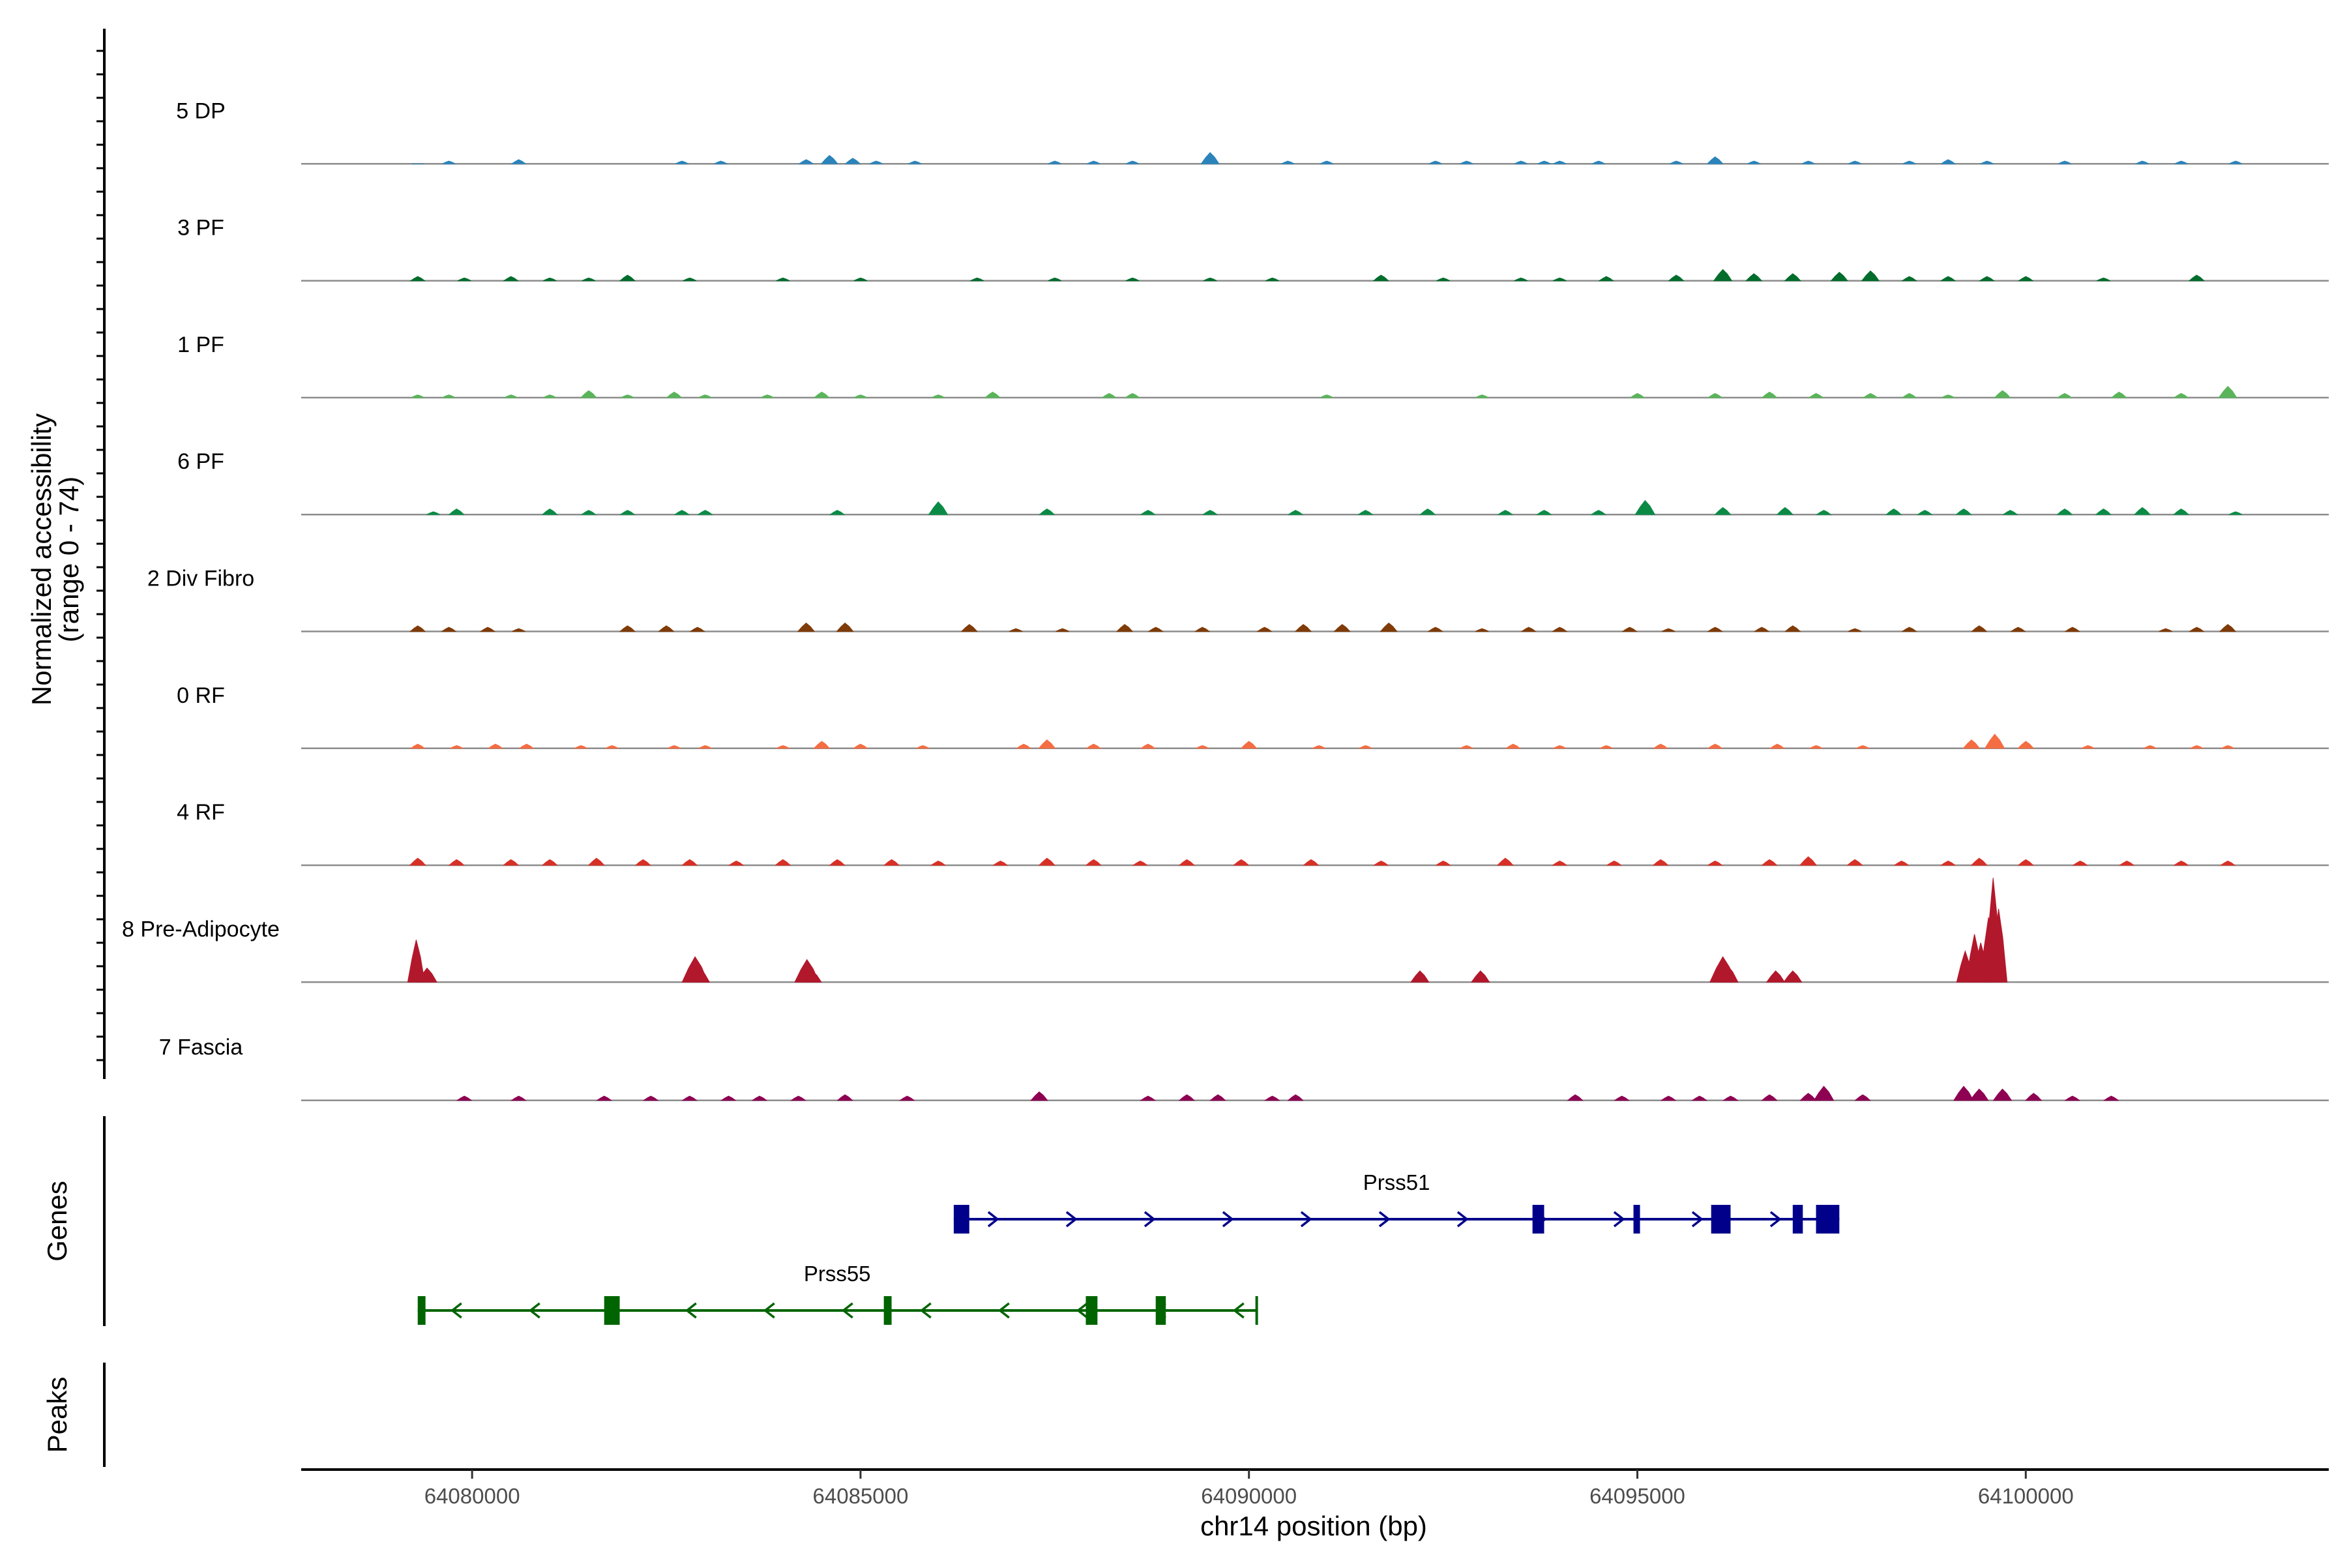 The image size is (2347, 1568). Describe the element at coordinates (838, 1294) in the screenshot. I see `gene-prss55: Prss55` at that location.